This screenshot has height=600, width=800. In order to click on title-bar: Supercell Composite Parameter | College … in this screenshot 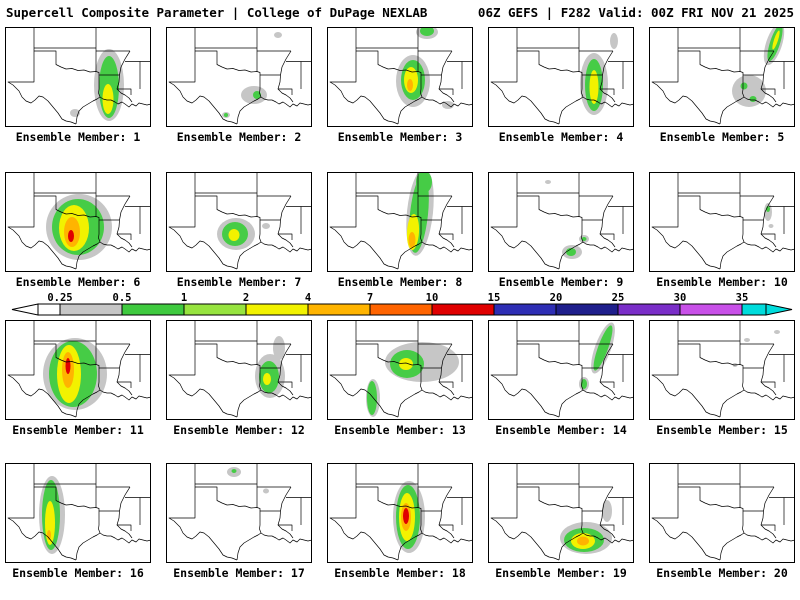, I will do `click(400, 10)`.